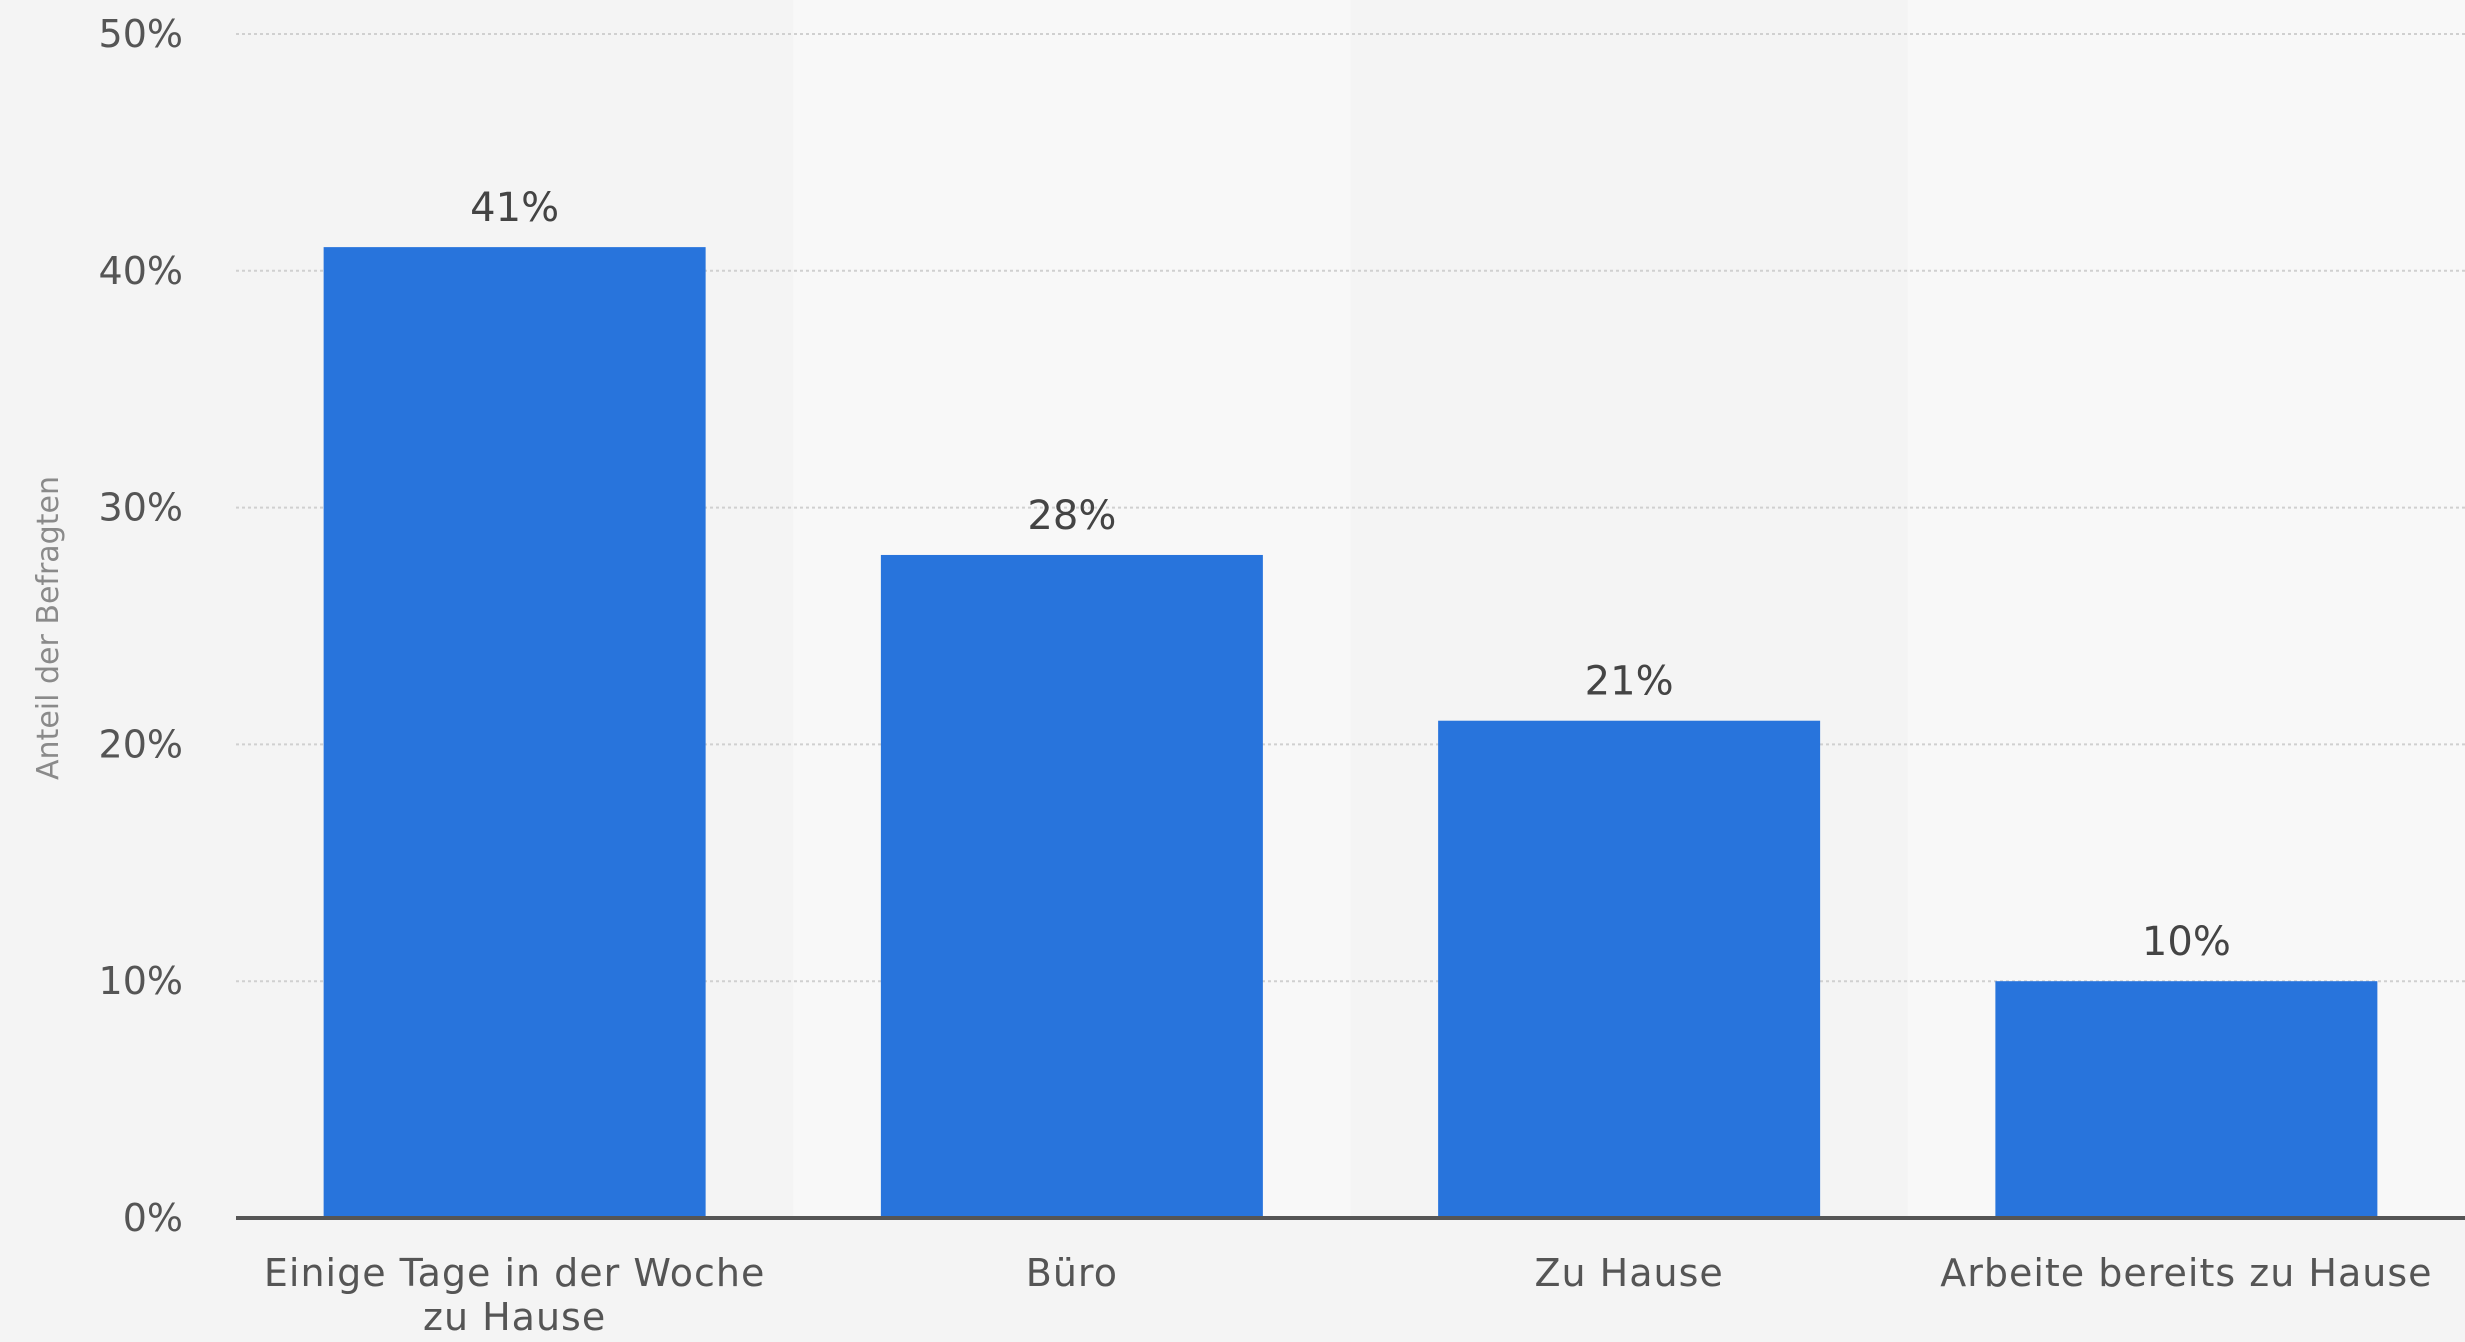  I want to click on data-label: 41%, so click(514, 208).